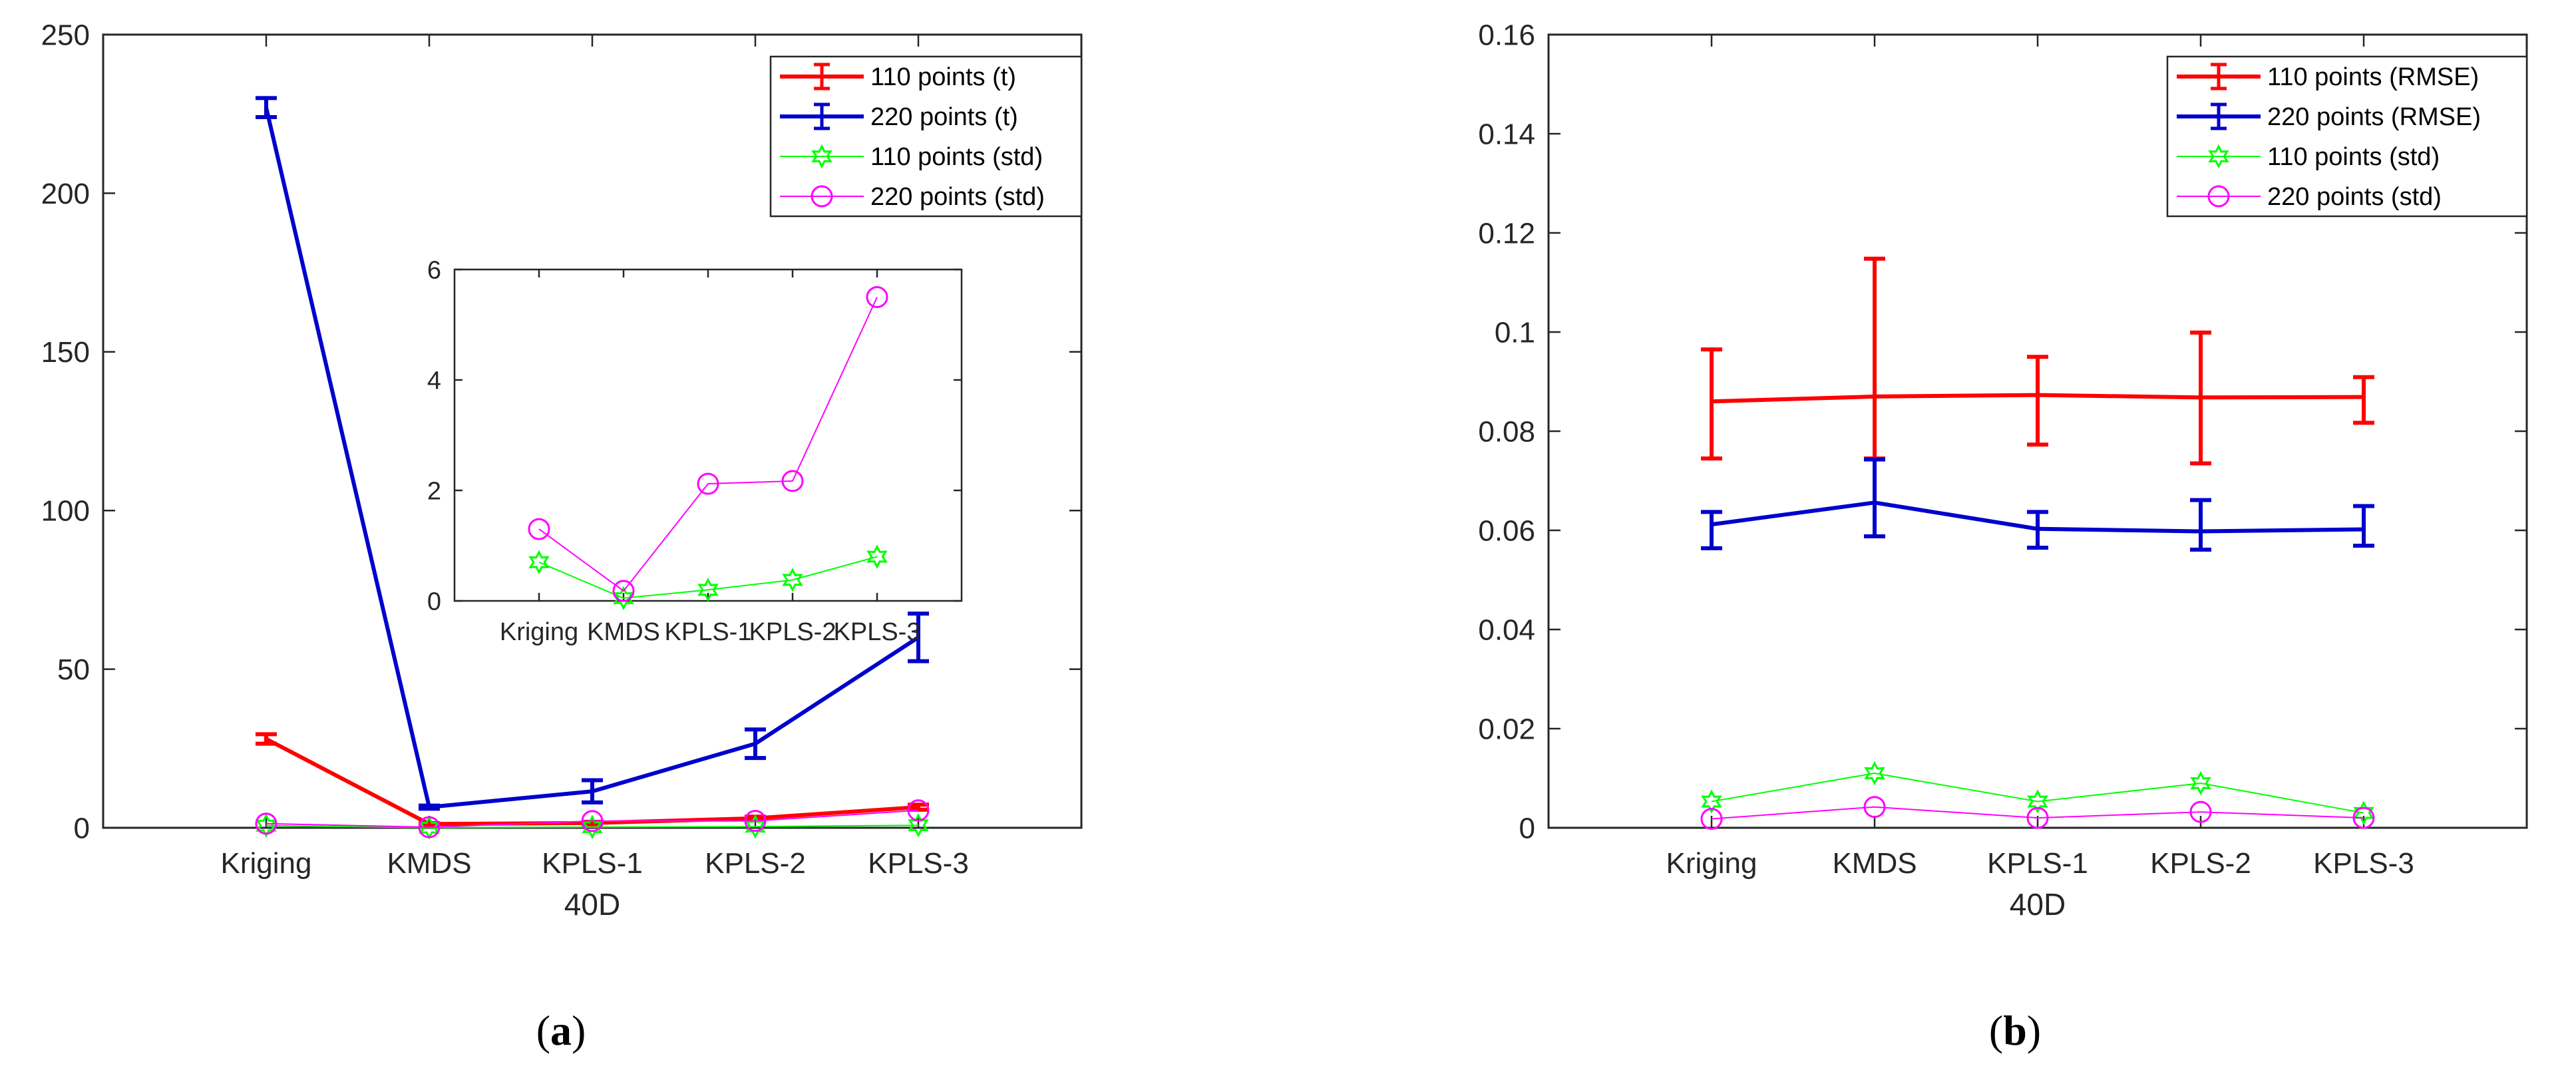 The height and width of the screenshot is (1072, 2576). Describe the element at coordinates (74, 669) in the screenshot. I see `y-tick-label: 50` at that location.